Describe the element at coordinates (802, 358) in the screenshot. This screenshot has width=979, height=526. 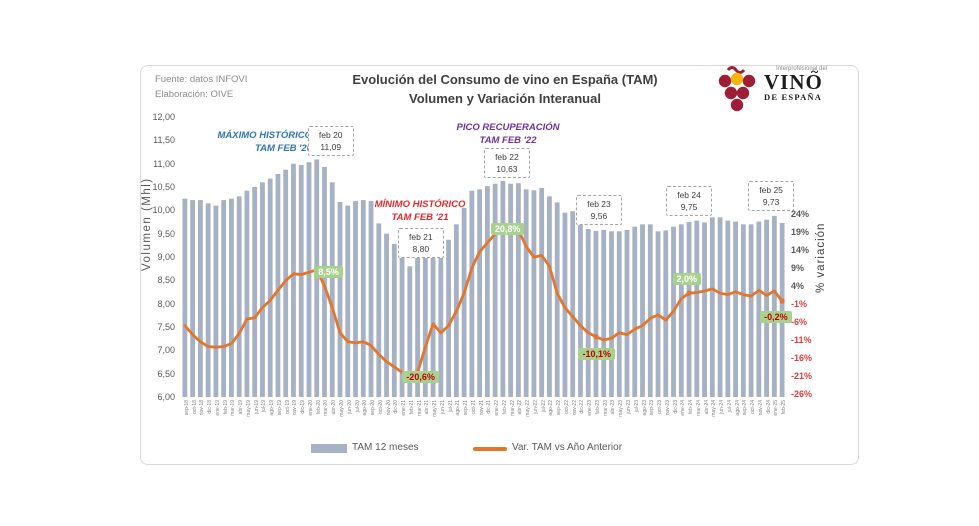
I see `right-tick--16%: -16%` at that location.